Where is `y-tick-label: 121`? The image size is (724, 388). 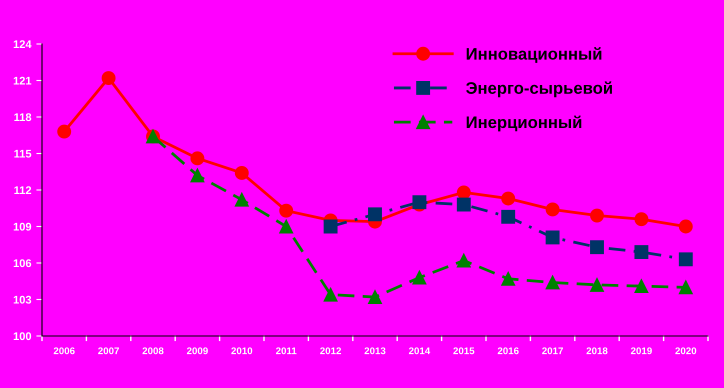
y-tick-label: 121 is located at coordinates (23, 80).